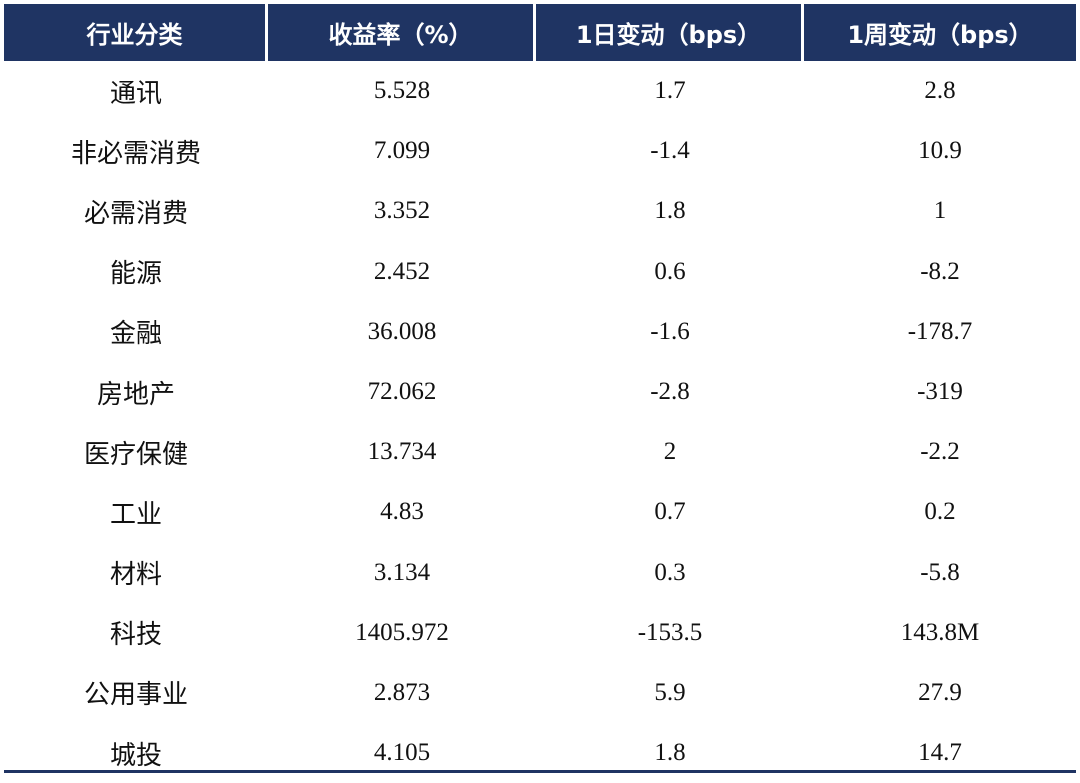 Image resolution: width=1080 pixels, height=783 pixels. What do you see at coordinates (670, 271) in the screenshot?
I see `cell-change-1d: 0.6` at bounding box center [670, 271].